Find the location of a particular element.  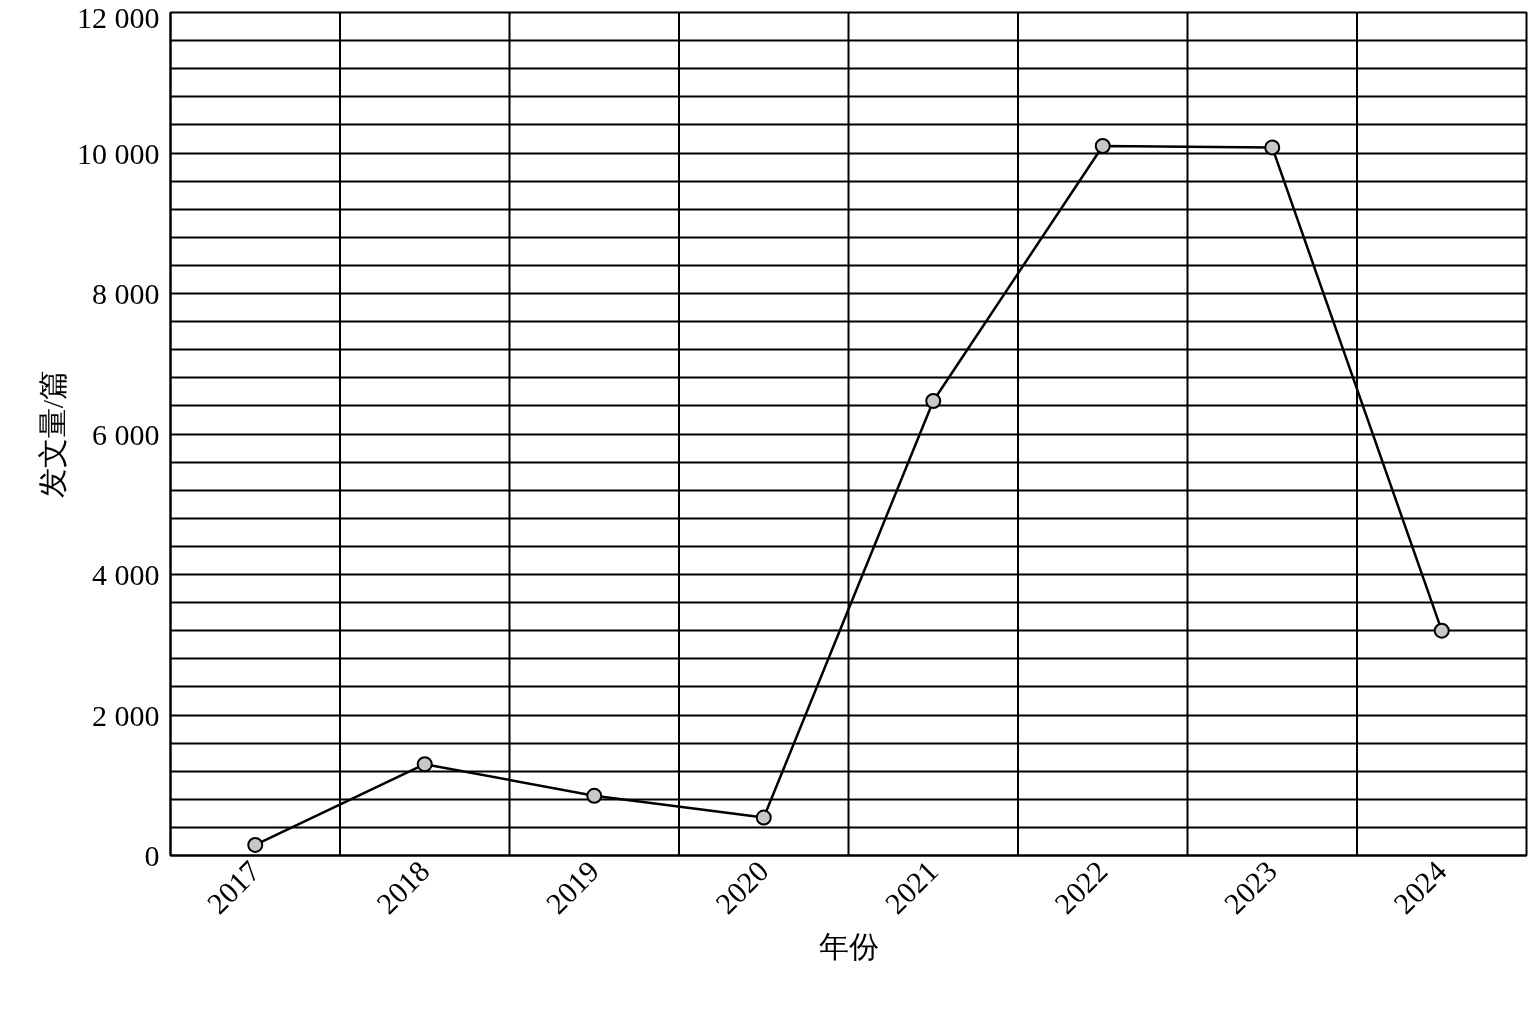

y-tick-label: 0 is located at coordinates (152, 855).